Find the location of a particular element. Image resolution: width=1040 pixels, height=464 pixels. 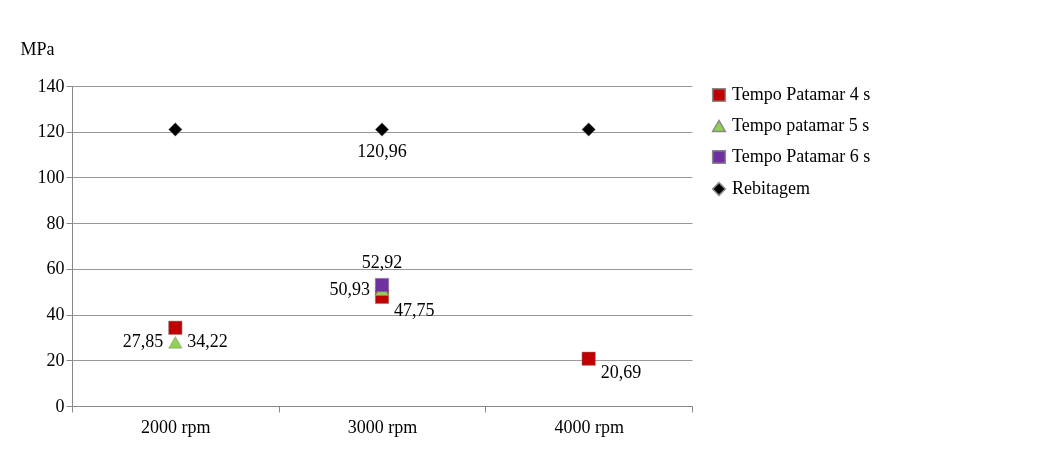

y-tick-label: 80 is located at coordinates (55, 222).